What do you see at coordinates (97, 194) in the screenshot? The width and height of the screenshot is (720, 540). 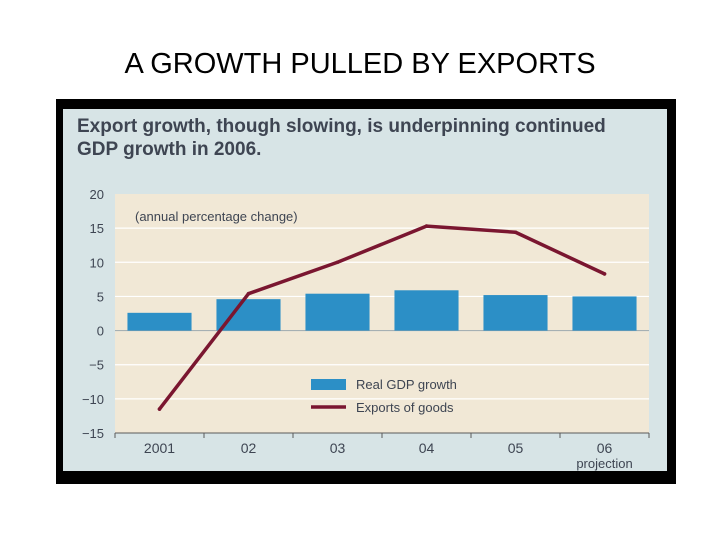 I see `y-tick-label: 20` at bounding box center [97, 194].